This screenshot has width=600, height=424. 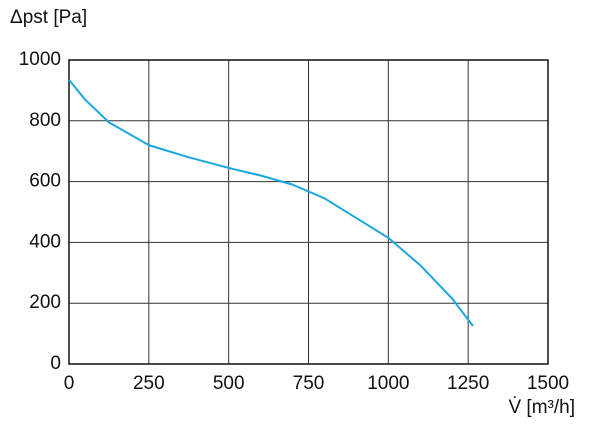 I want to click on y-tick-label: 800, so click(x=45, y=120).